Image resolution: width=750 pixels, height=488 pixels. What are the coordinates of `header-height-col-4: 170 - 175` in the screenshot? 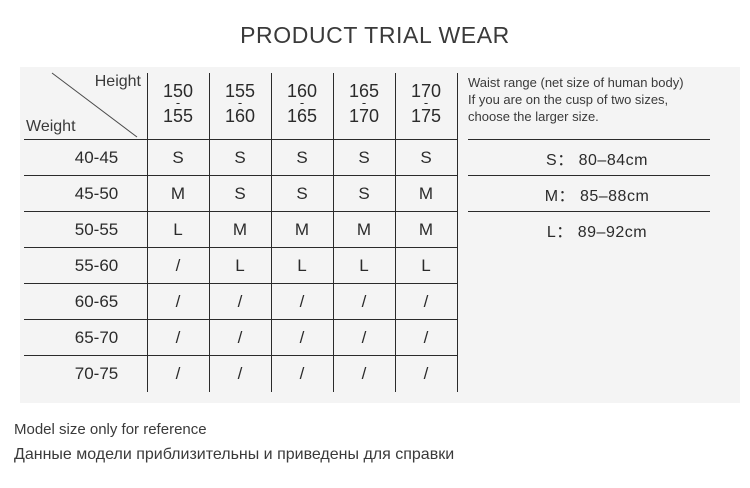 It's located at (426, 103).